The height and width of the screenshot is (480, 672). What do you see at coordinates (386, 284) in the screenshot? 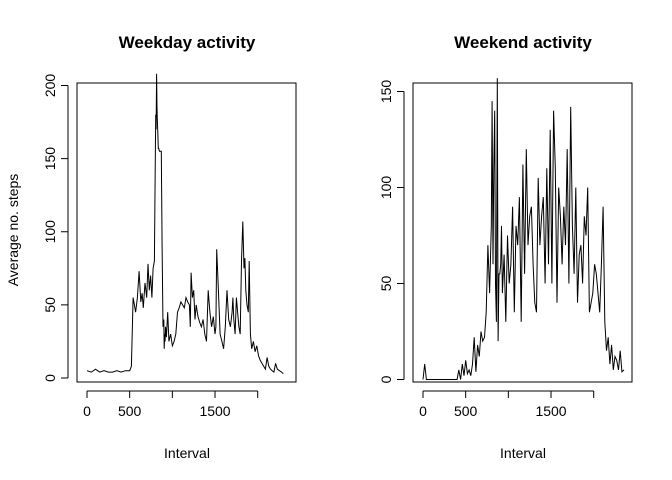
I see `weekend-y-tick-label-1: 50` at bounding box center [386, 284].